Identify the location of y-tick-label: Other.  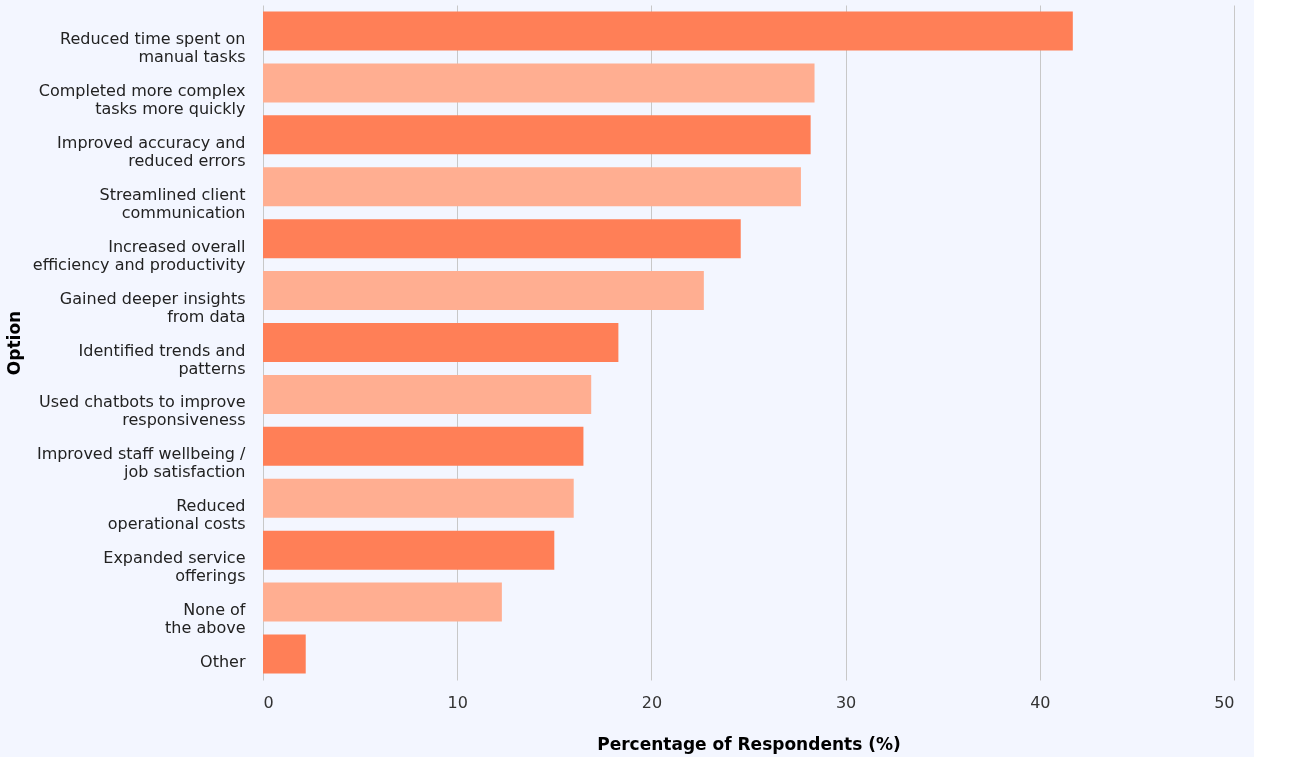
(223, 662).